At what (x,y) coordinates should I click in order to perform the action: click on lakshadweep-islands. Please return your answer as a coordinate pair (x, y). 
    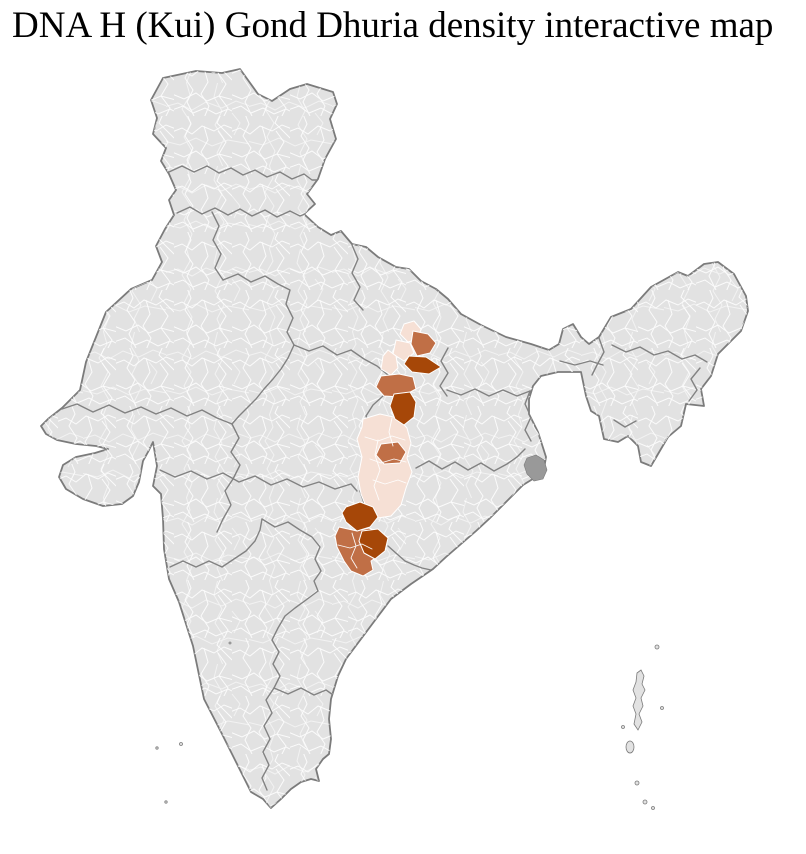
    Looking at the image, I should click on (193, 722).